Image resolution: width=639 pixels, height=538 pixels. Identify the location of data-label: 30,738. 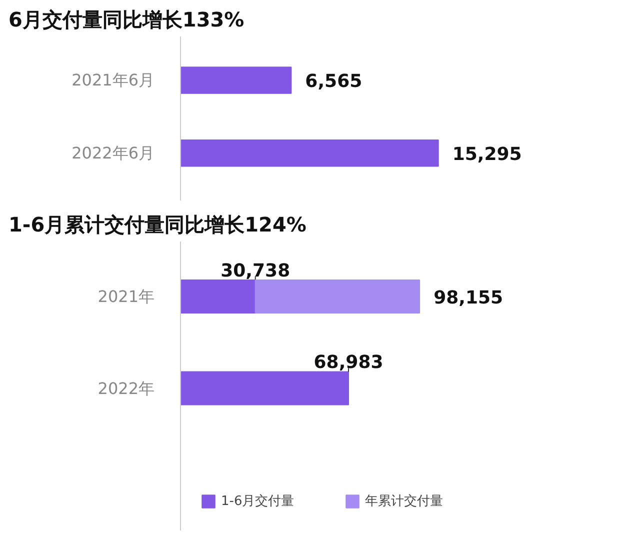
(255, 271).